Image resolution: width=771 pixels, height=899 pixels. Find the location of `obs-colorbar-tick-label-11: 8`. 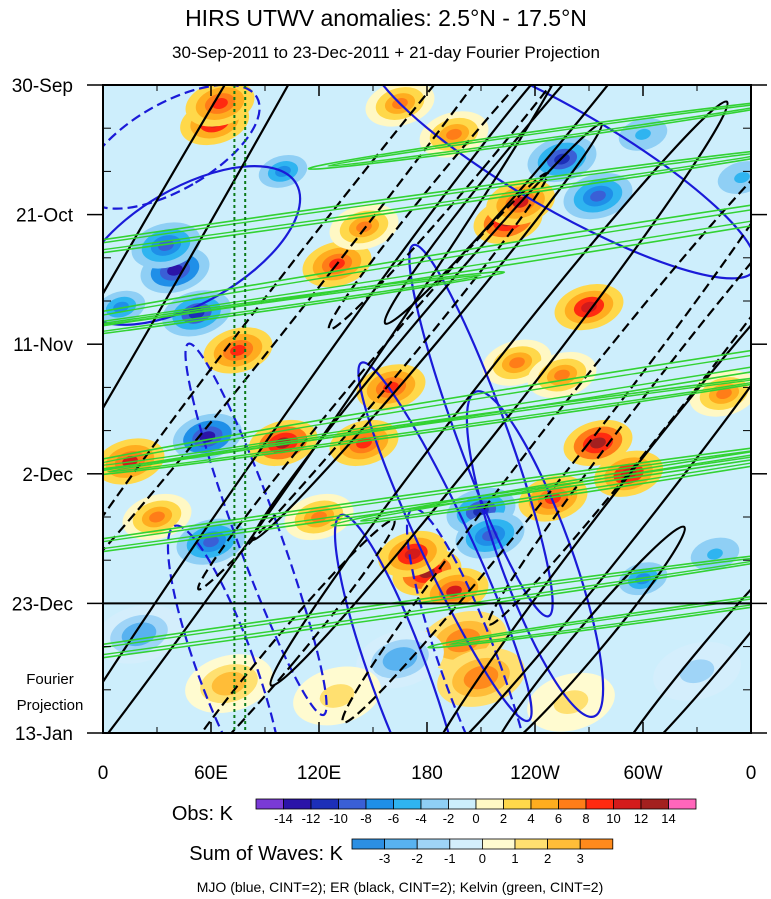

obs-colorbar-tick-label-11: 8 is located at coordinates (585, 818).